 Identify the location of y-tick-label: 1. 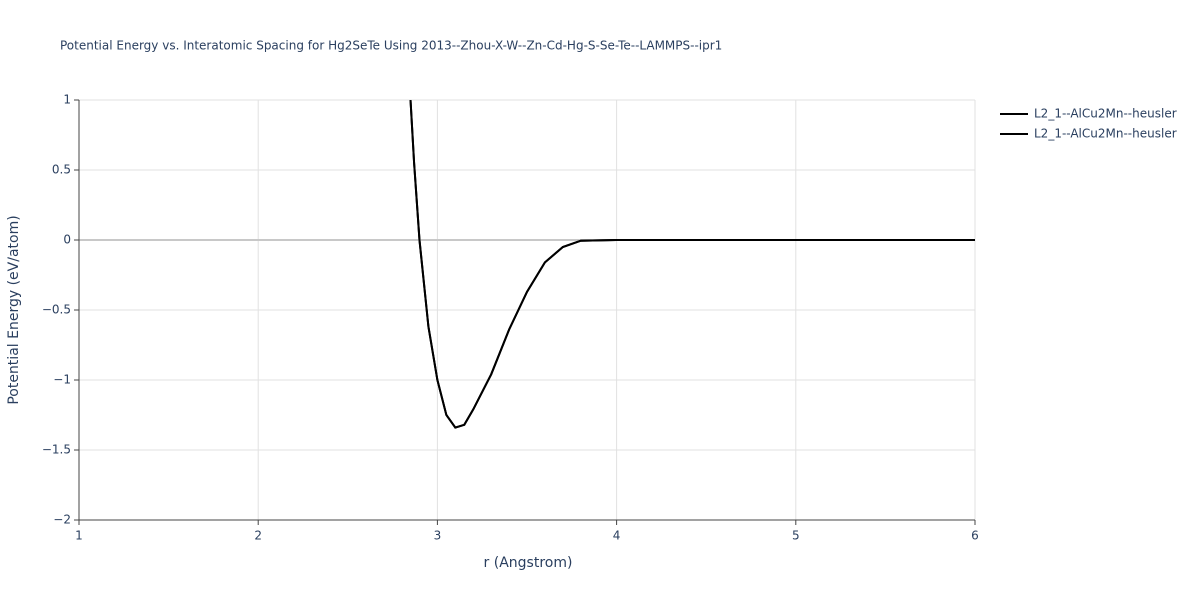
(67, 100).